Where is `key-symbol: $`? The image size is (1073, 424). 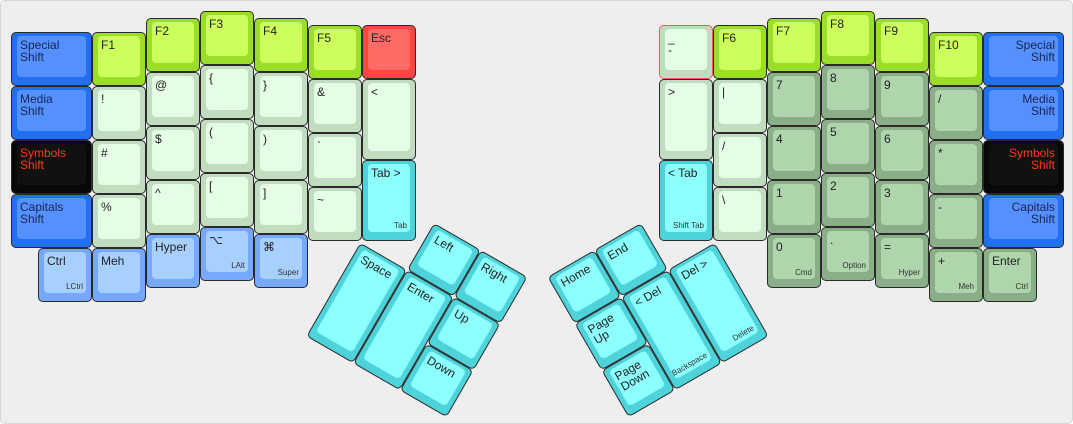
key-symbol: $ is located at coordinates (173, 153).